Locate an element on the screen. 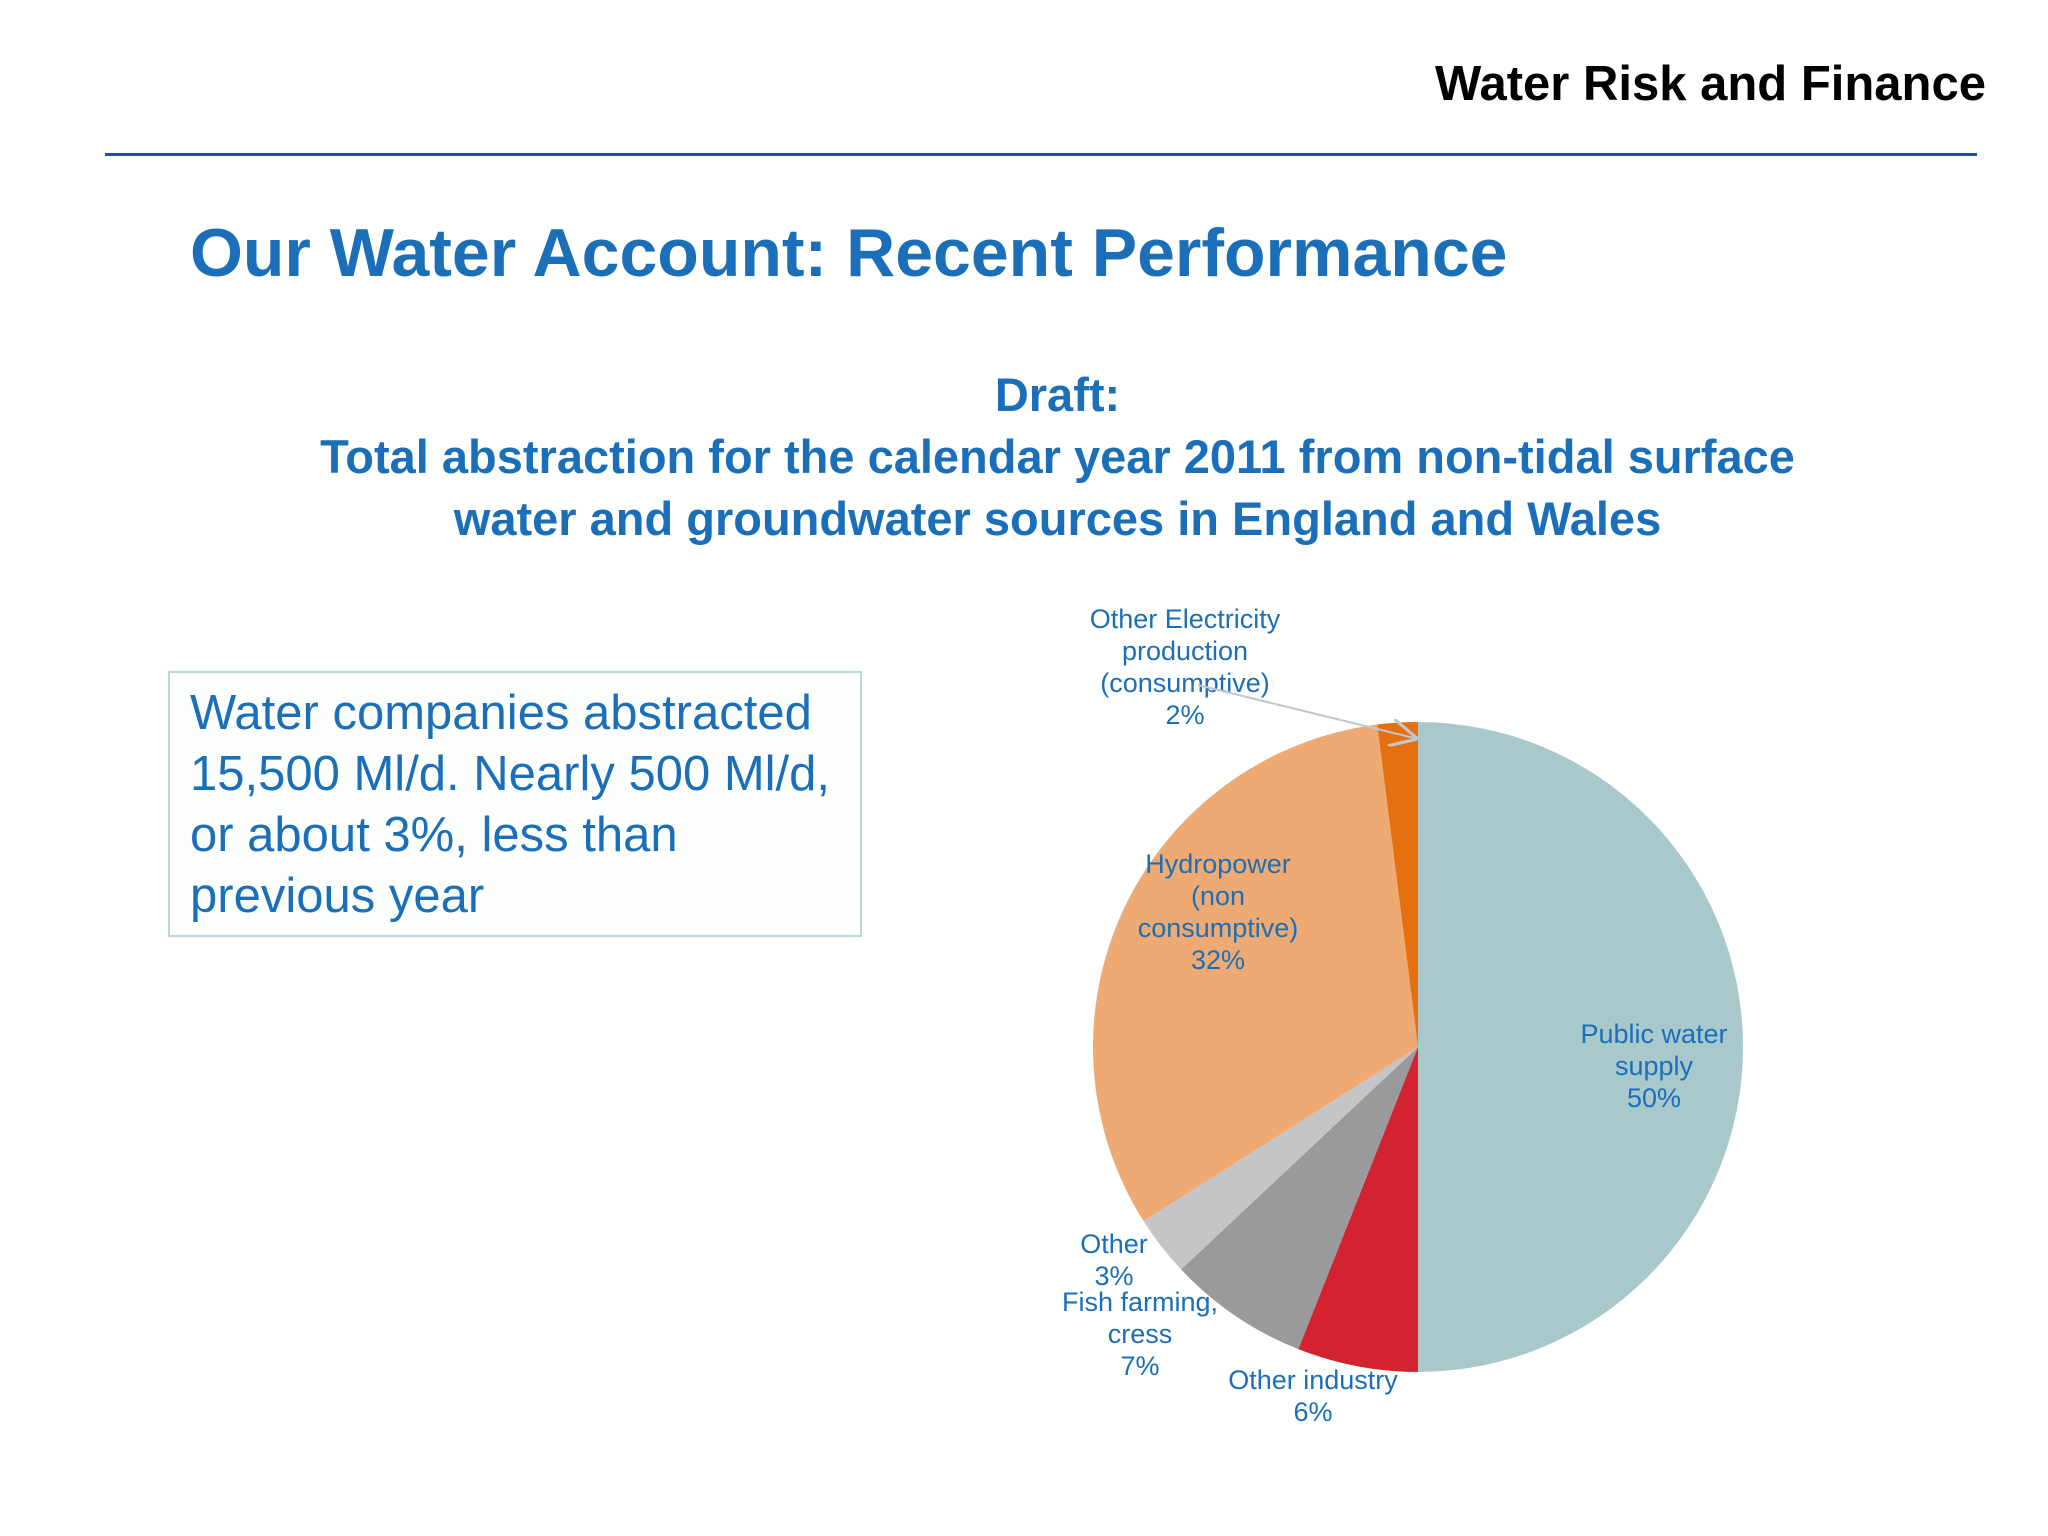  callout-line-2: 15,500 Ml/d. Nearly 500 Ml/d, is located at coordinates (510, 774).